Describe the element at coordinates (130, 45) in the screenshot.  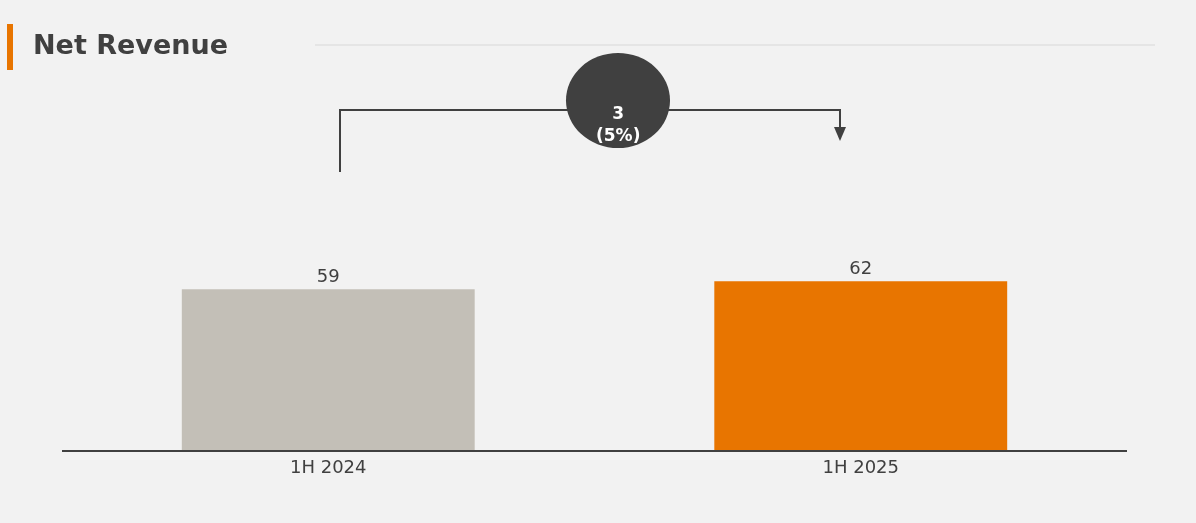
I see `chart-title: Net Revenue` at that location.